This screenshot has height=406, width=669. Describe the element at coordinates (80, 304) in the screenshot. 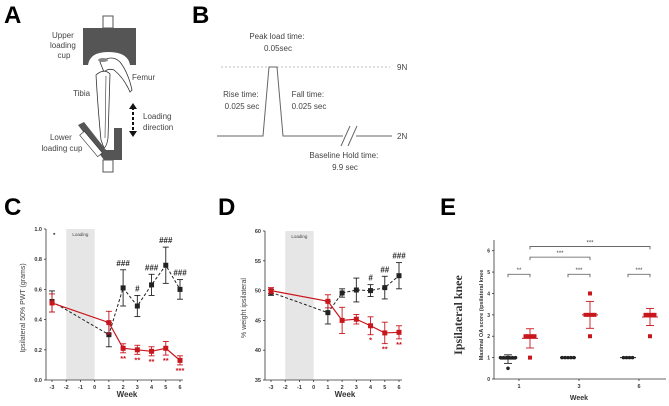

I see `loading-period-region` at that location.